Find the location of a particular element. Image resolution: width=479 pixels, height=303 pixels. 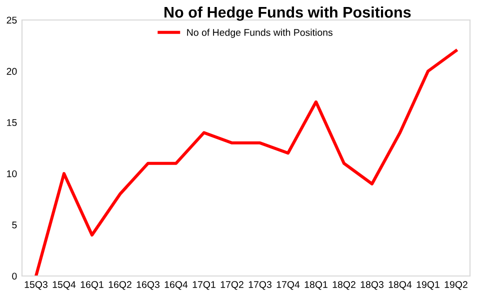

legend-label: No of Hedge Funds with Positions is located at coordinates (259, 33).